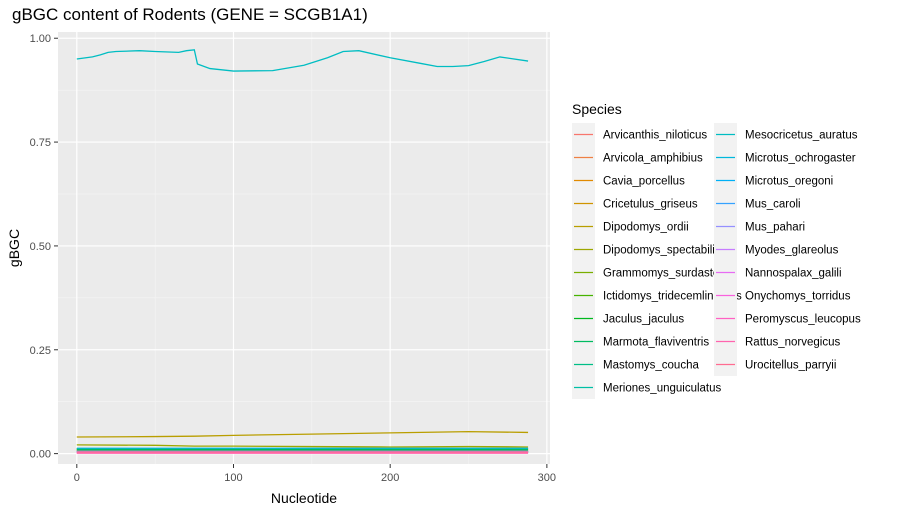 Image resolution: width=924 pixels, height=514 pixels. What do you see at coordinates (800, 159) in the screenshot?
I see `legend-label-microtus-ochrogaster: Microtus_ochrogaster` at bounding box center [800, 159].